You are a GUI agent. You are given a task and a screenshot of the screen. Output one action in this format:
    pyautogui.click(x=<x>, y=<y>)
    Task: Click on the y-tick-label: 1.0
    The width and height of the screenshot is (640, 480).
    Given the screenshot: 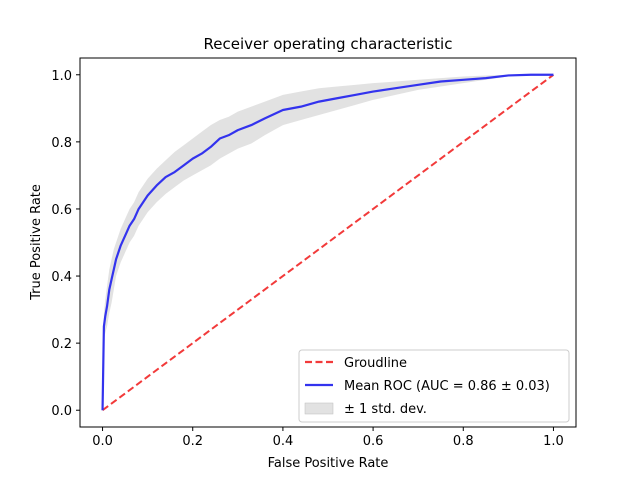 What is the action you would take?
    pyautogui.click(x=61, y=76)
    